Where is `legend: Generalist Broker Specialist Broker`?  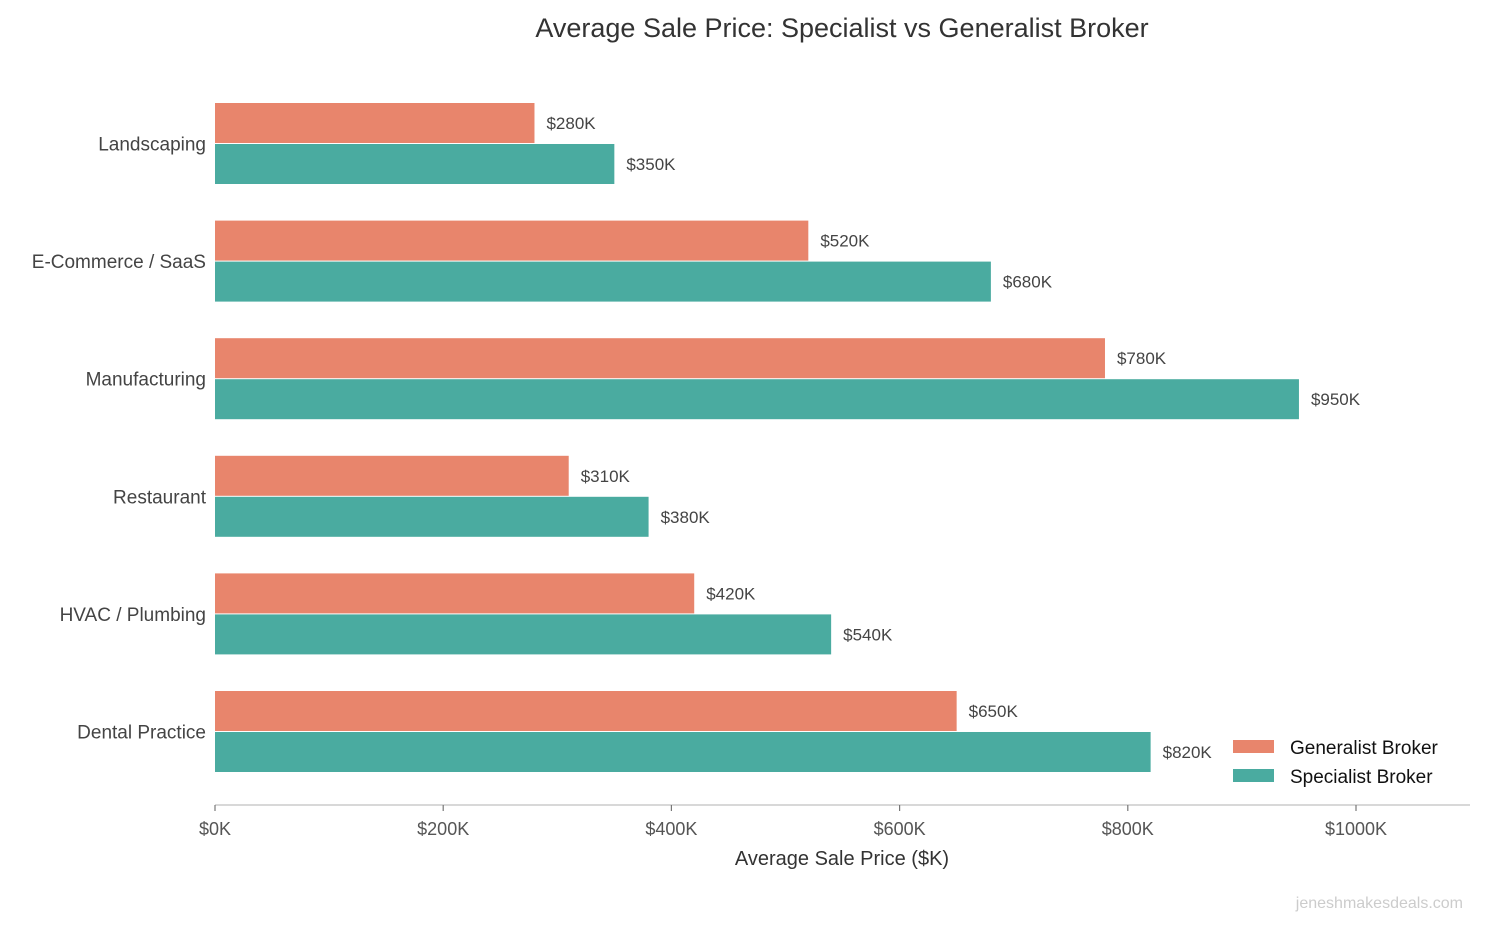
legend: Generalist Broker Specialist Broker is located at coordinates (1336, 763).